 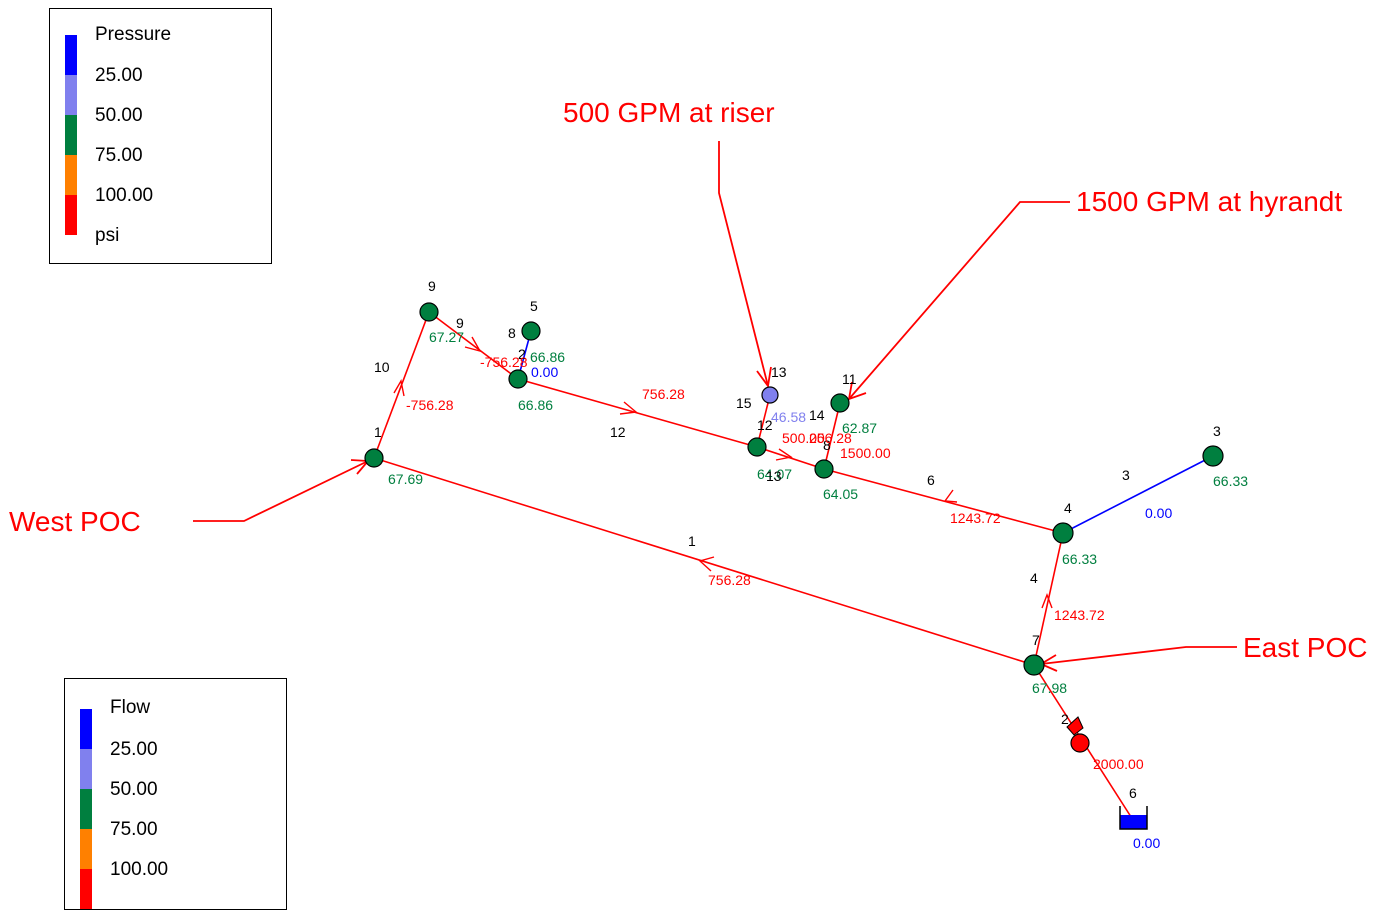 What do you see at coordinates (133, 34) in the screenshot?
I see `pressure-legend-title: Pressure` at bounding box center [133, 34].